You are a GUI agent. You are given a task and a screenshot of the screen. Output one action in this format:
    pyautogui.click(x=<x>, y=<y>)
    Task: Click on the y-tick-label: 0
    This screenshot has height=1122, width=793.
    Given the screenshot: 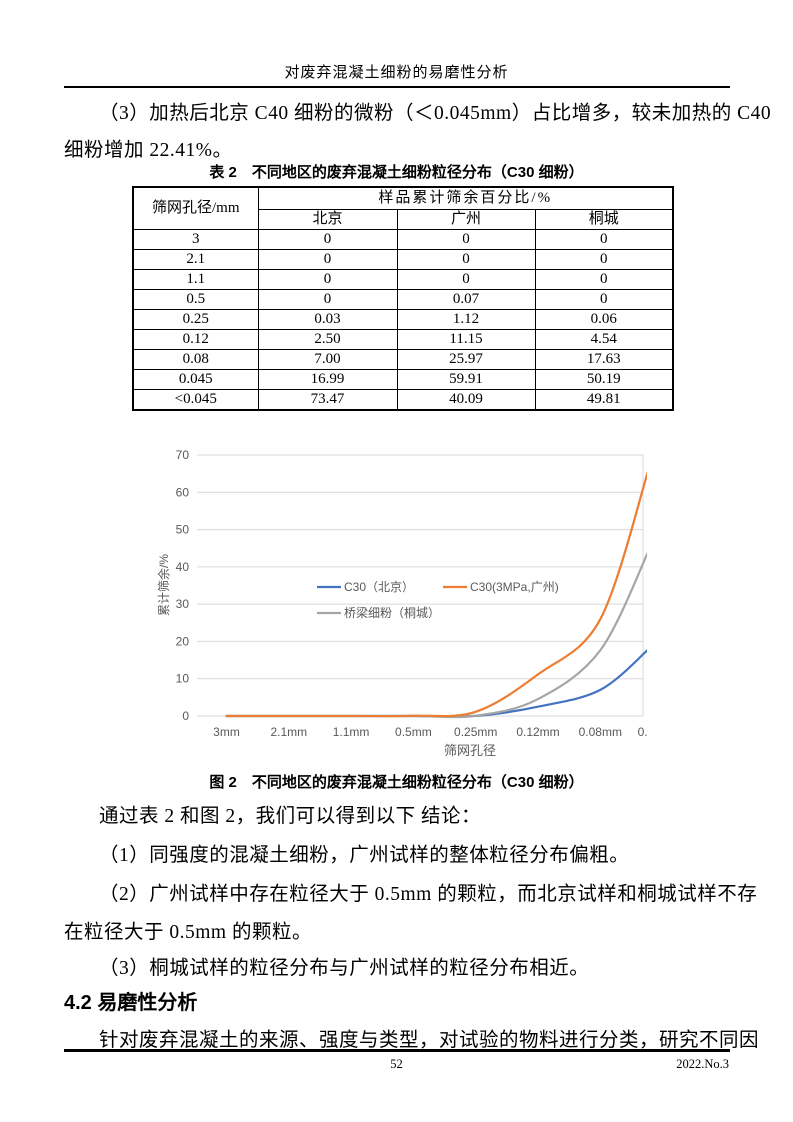 What is the action you would take?
    pyautogui.click(x=185, y=716)
    